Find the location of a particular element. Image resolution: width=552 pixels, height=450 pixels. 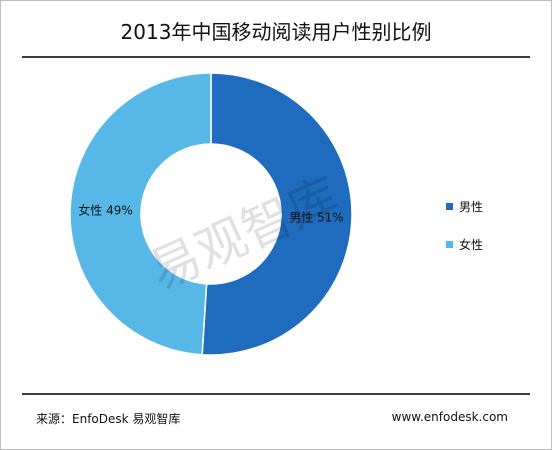

website-link: www.enfodesk.com is located at coordinates (449, 417).